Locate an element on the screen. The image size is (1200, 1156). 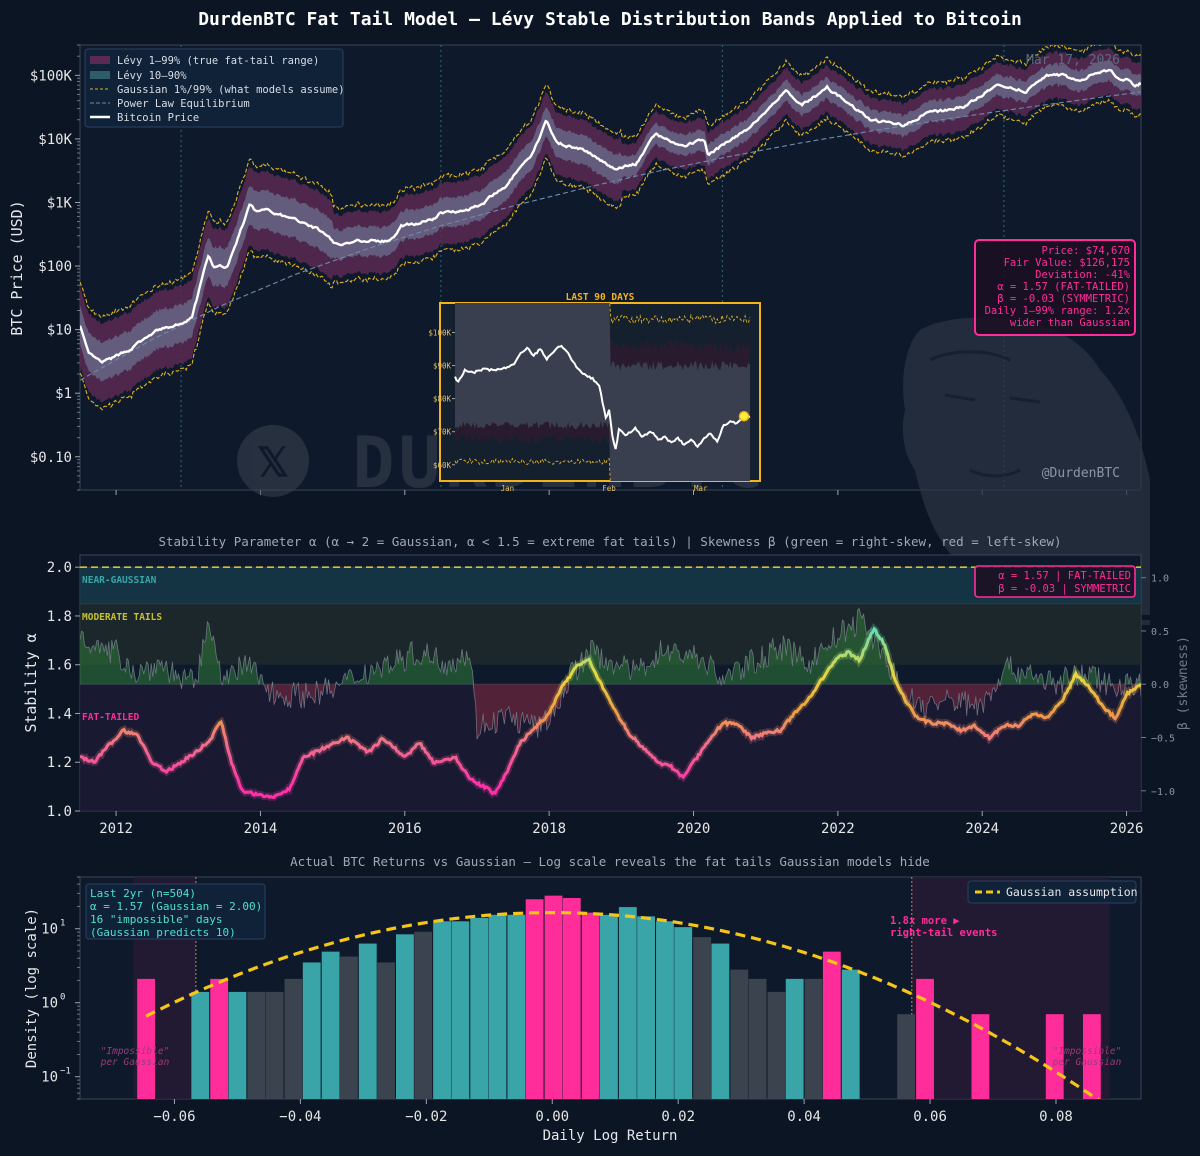
inset-y-tick-label-1: $70K is located at coordinates (442, 432).